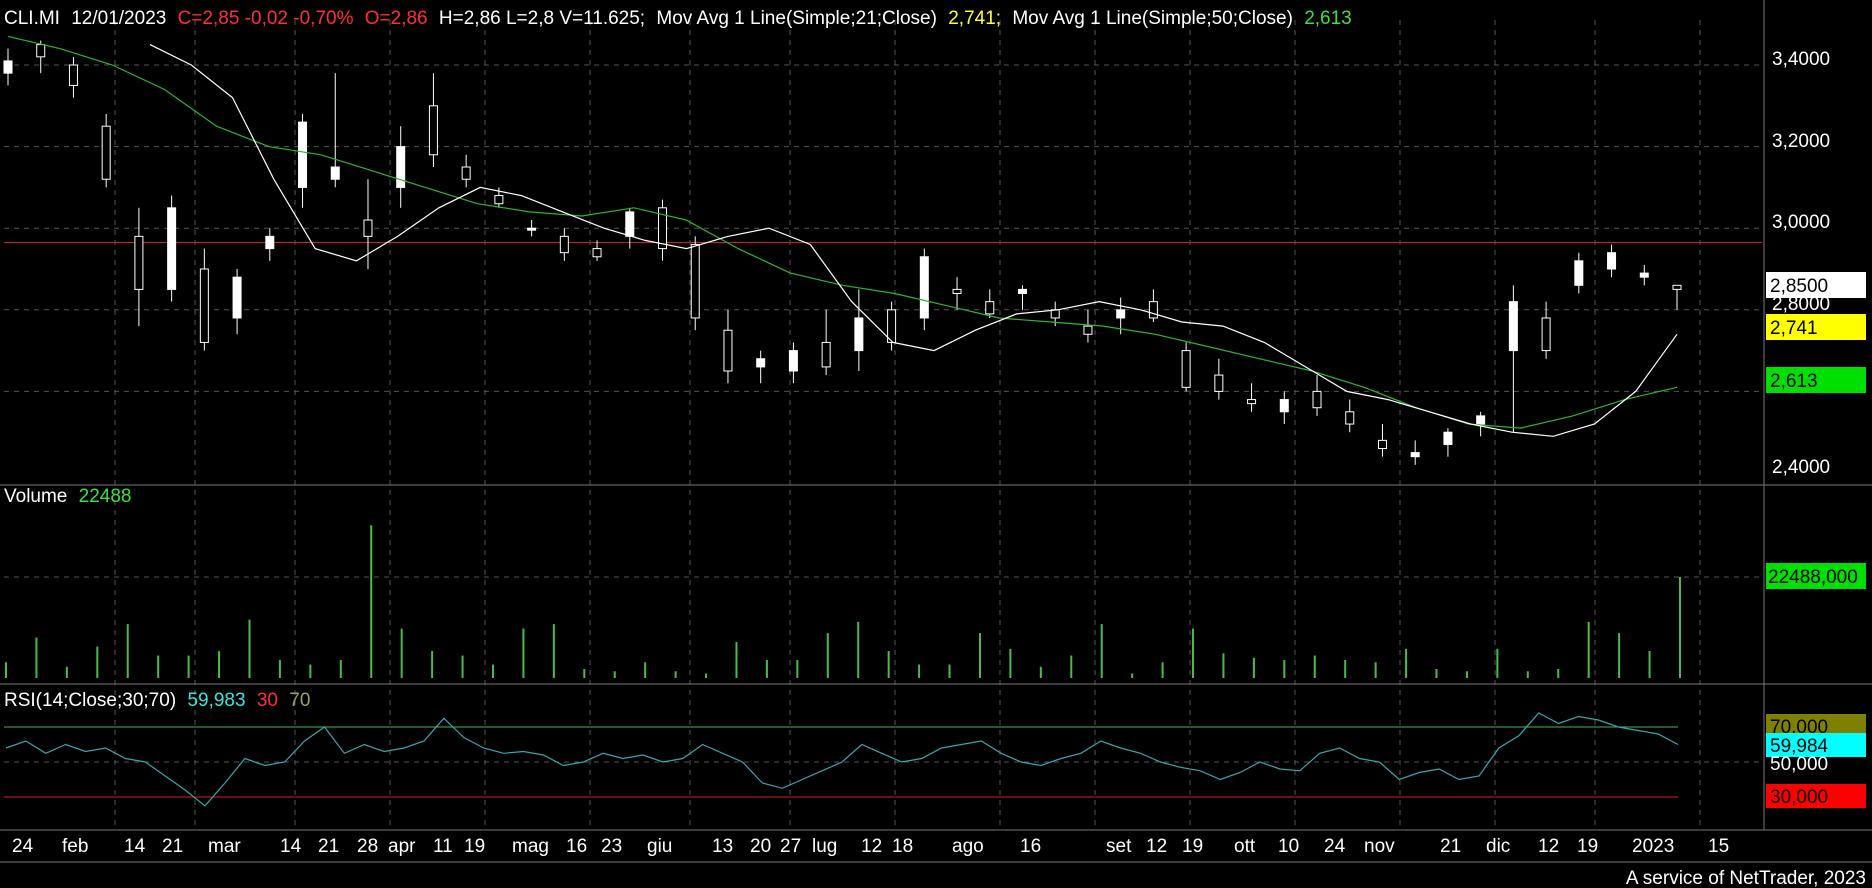 The width and height of the screenshot is (1872, 888). What do you see at coordinates (35, 496) in the screenshot?
I see `volume-legend-label: Volume` at bounding box center [35, 496].